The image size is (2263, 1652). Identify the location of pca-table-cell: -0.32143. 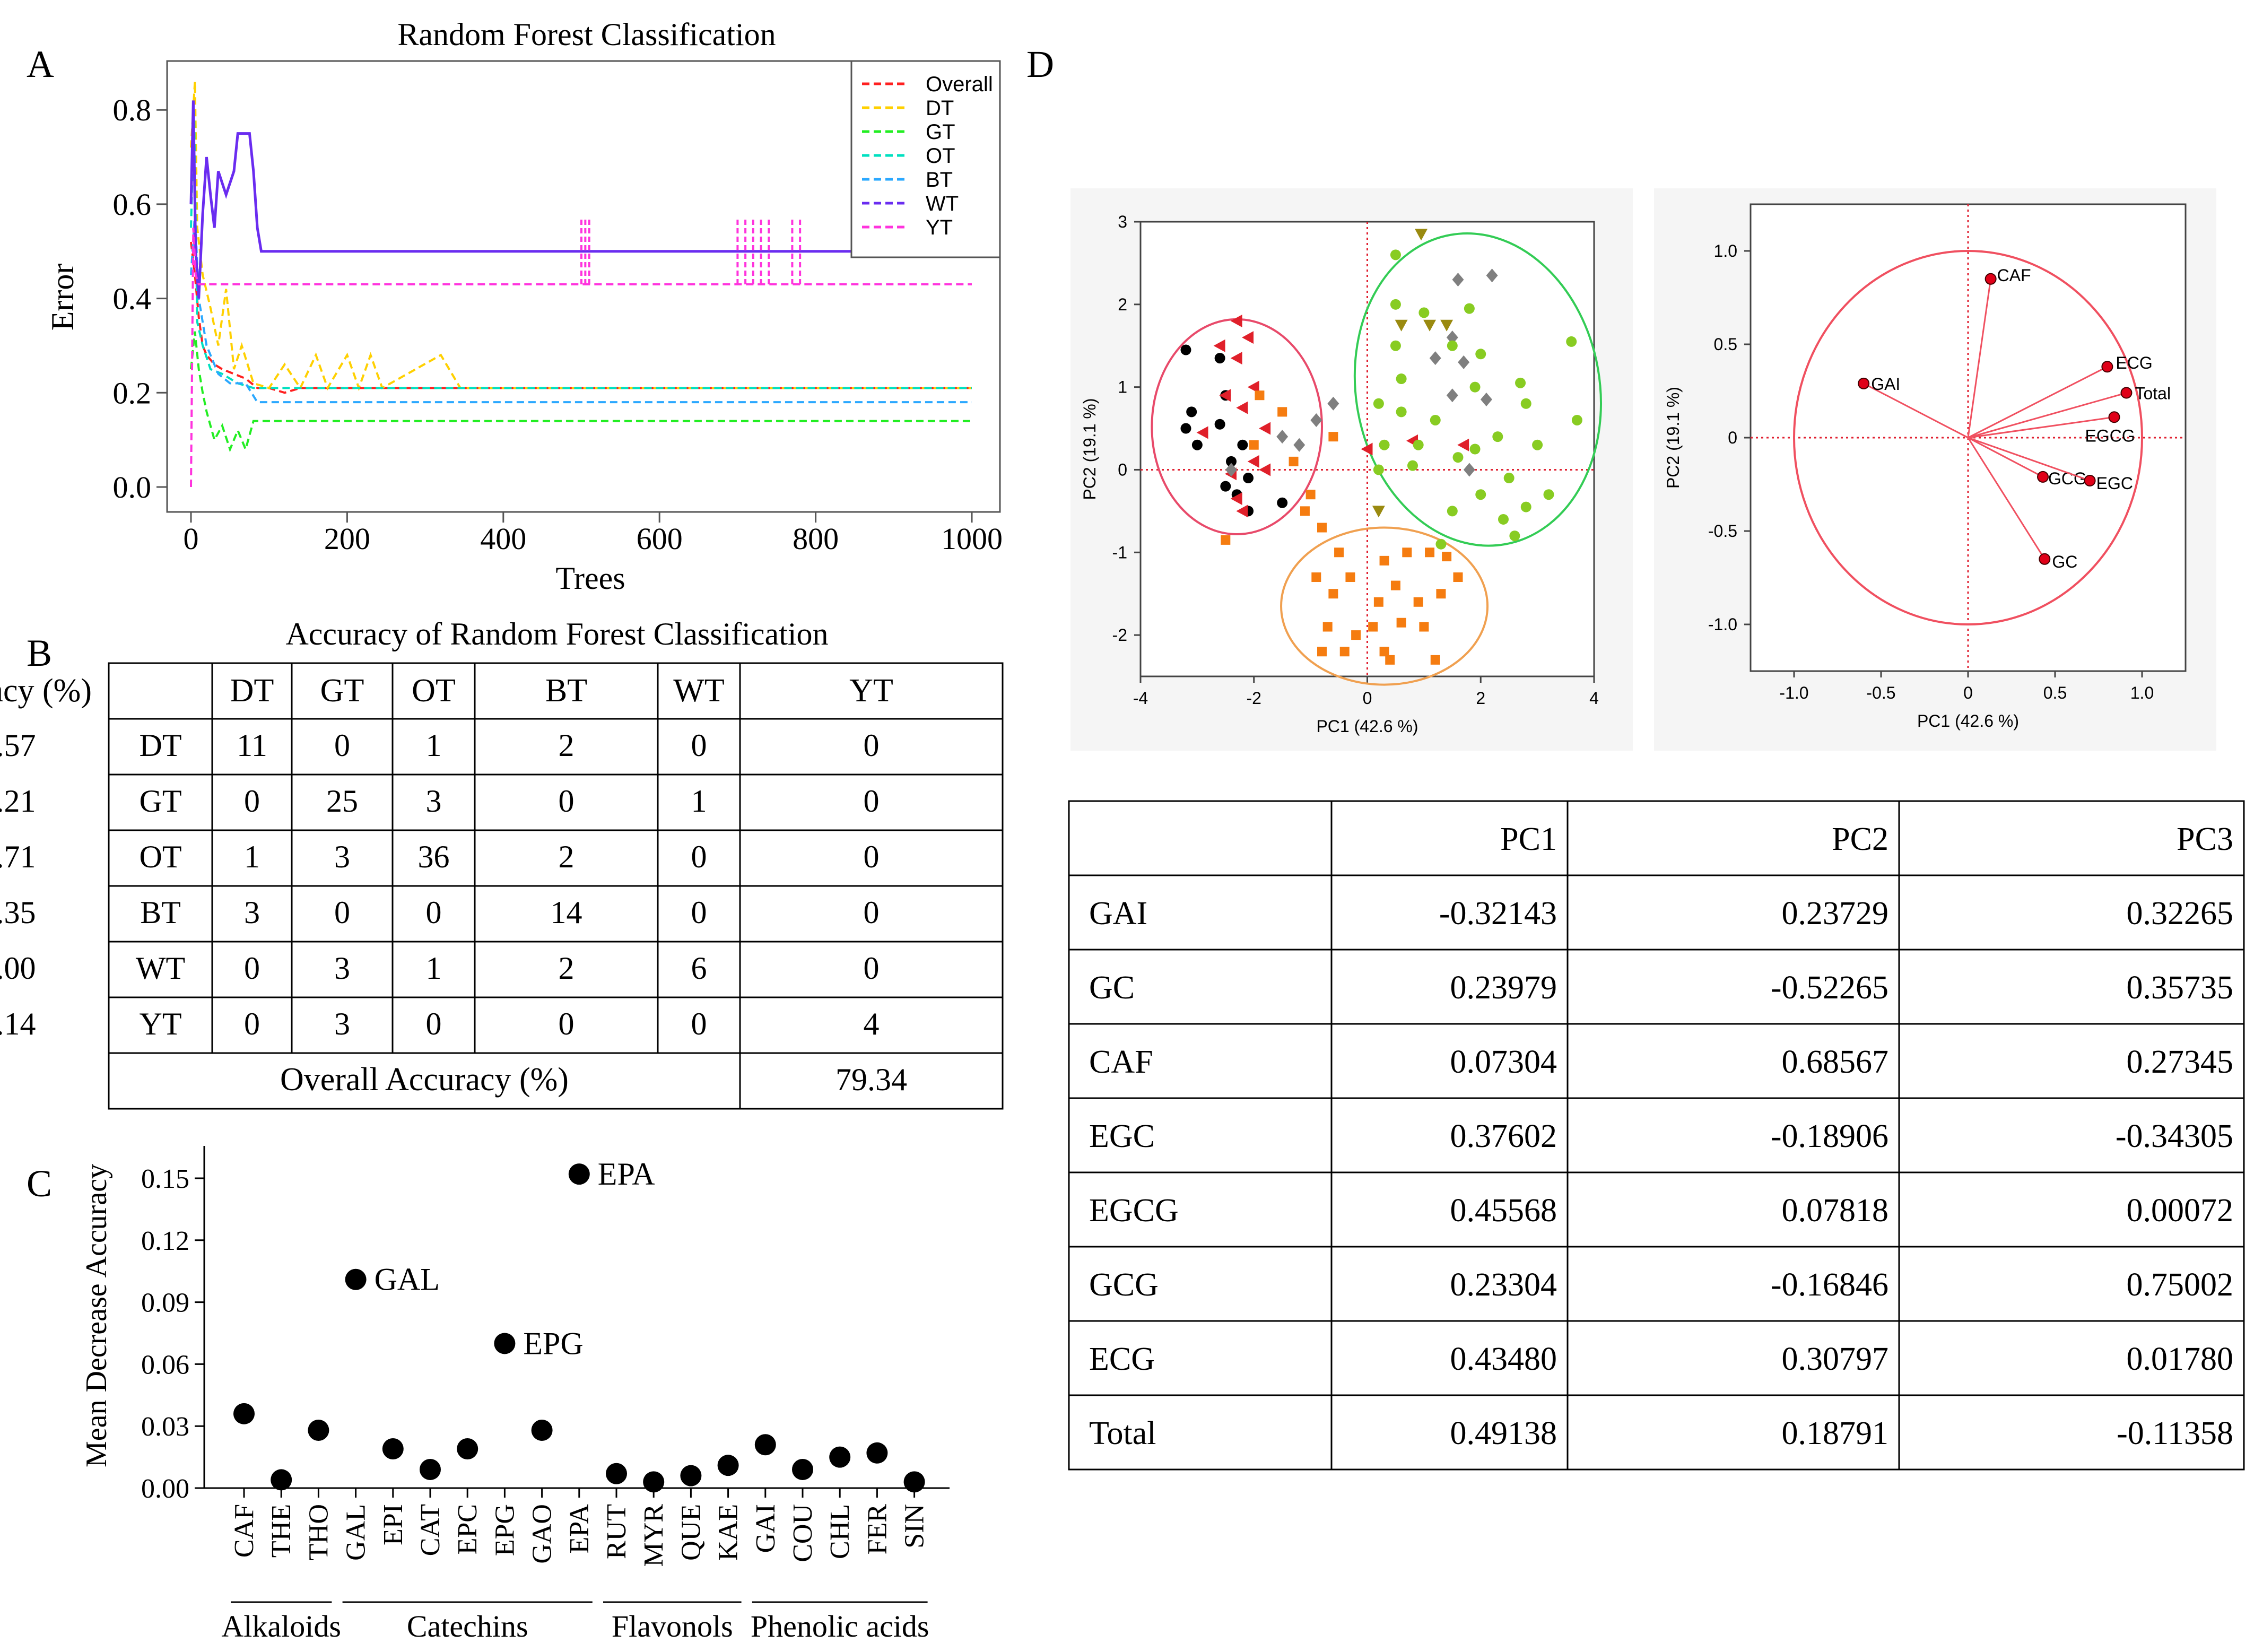
(1498, 914).